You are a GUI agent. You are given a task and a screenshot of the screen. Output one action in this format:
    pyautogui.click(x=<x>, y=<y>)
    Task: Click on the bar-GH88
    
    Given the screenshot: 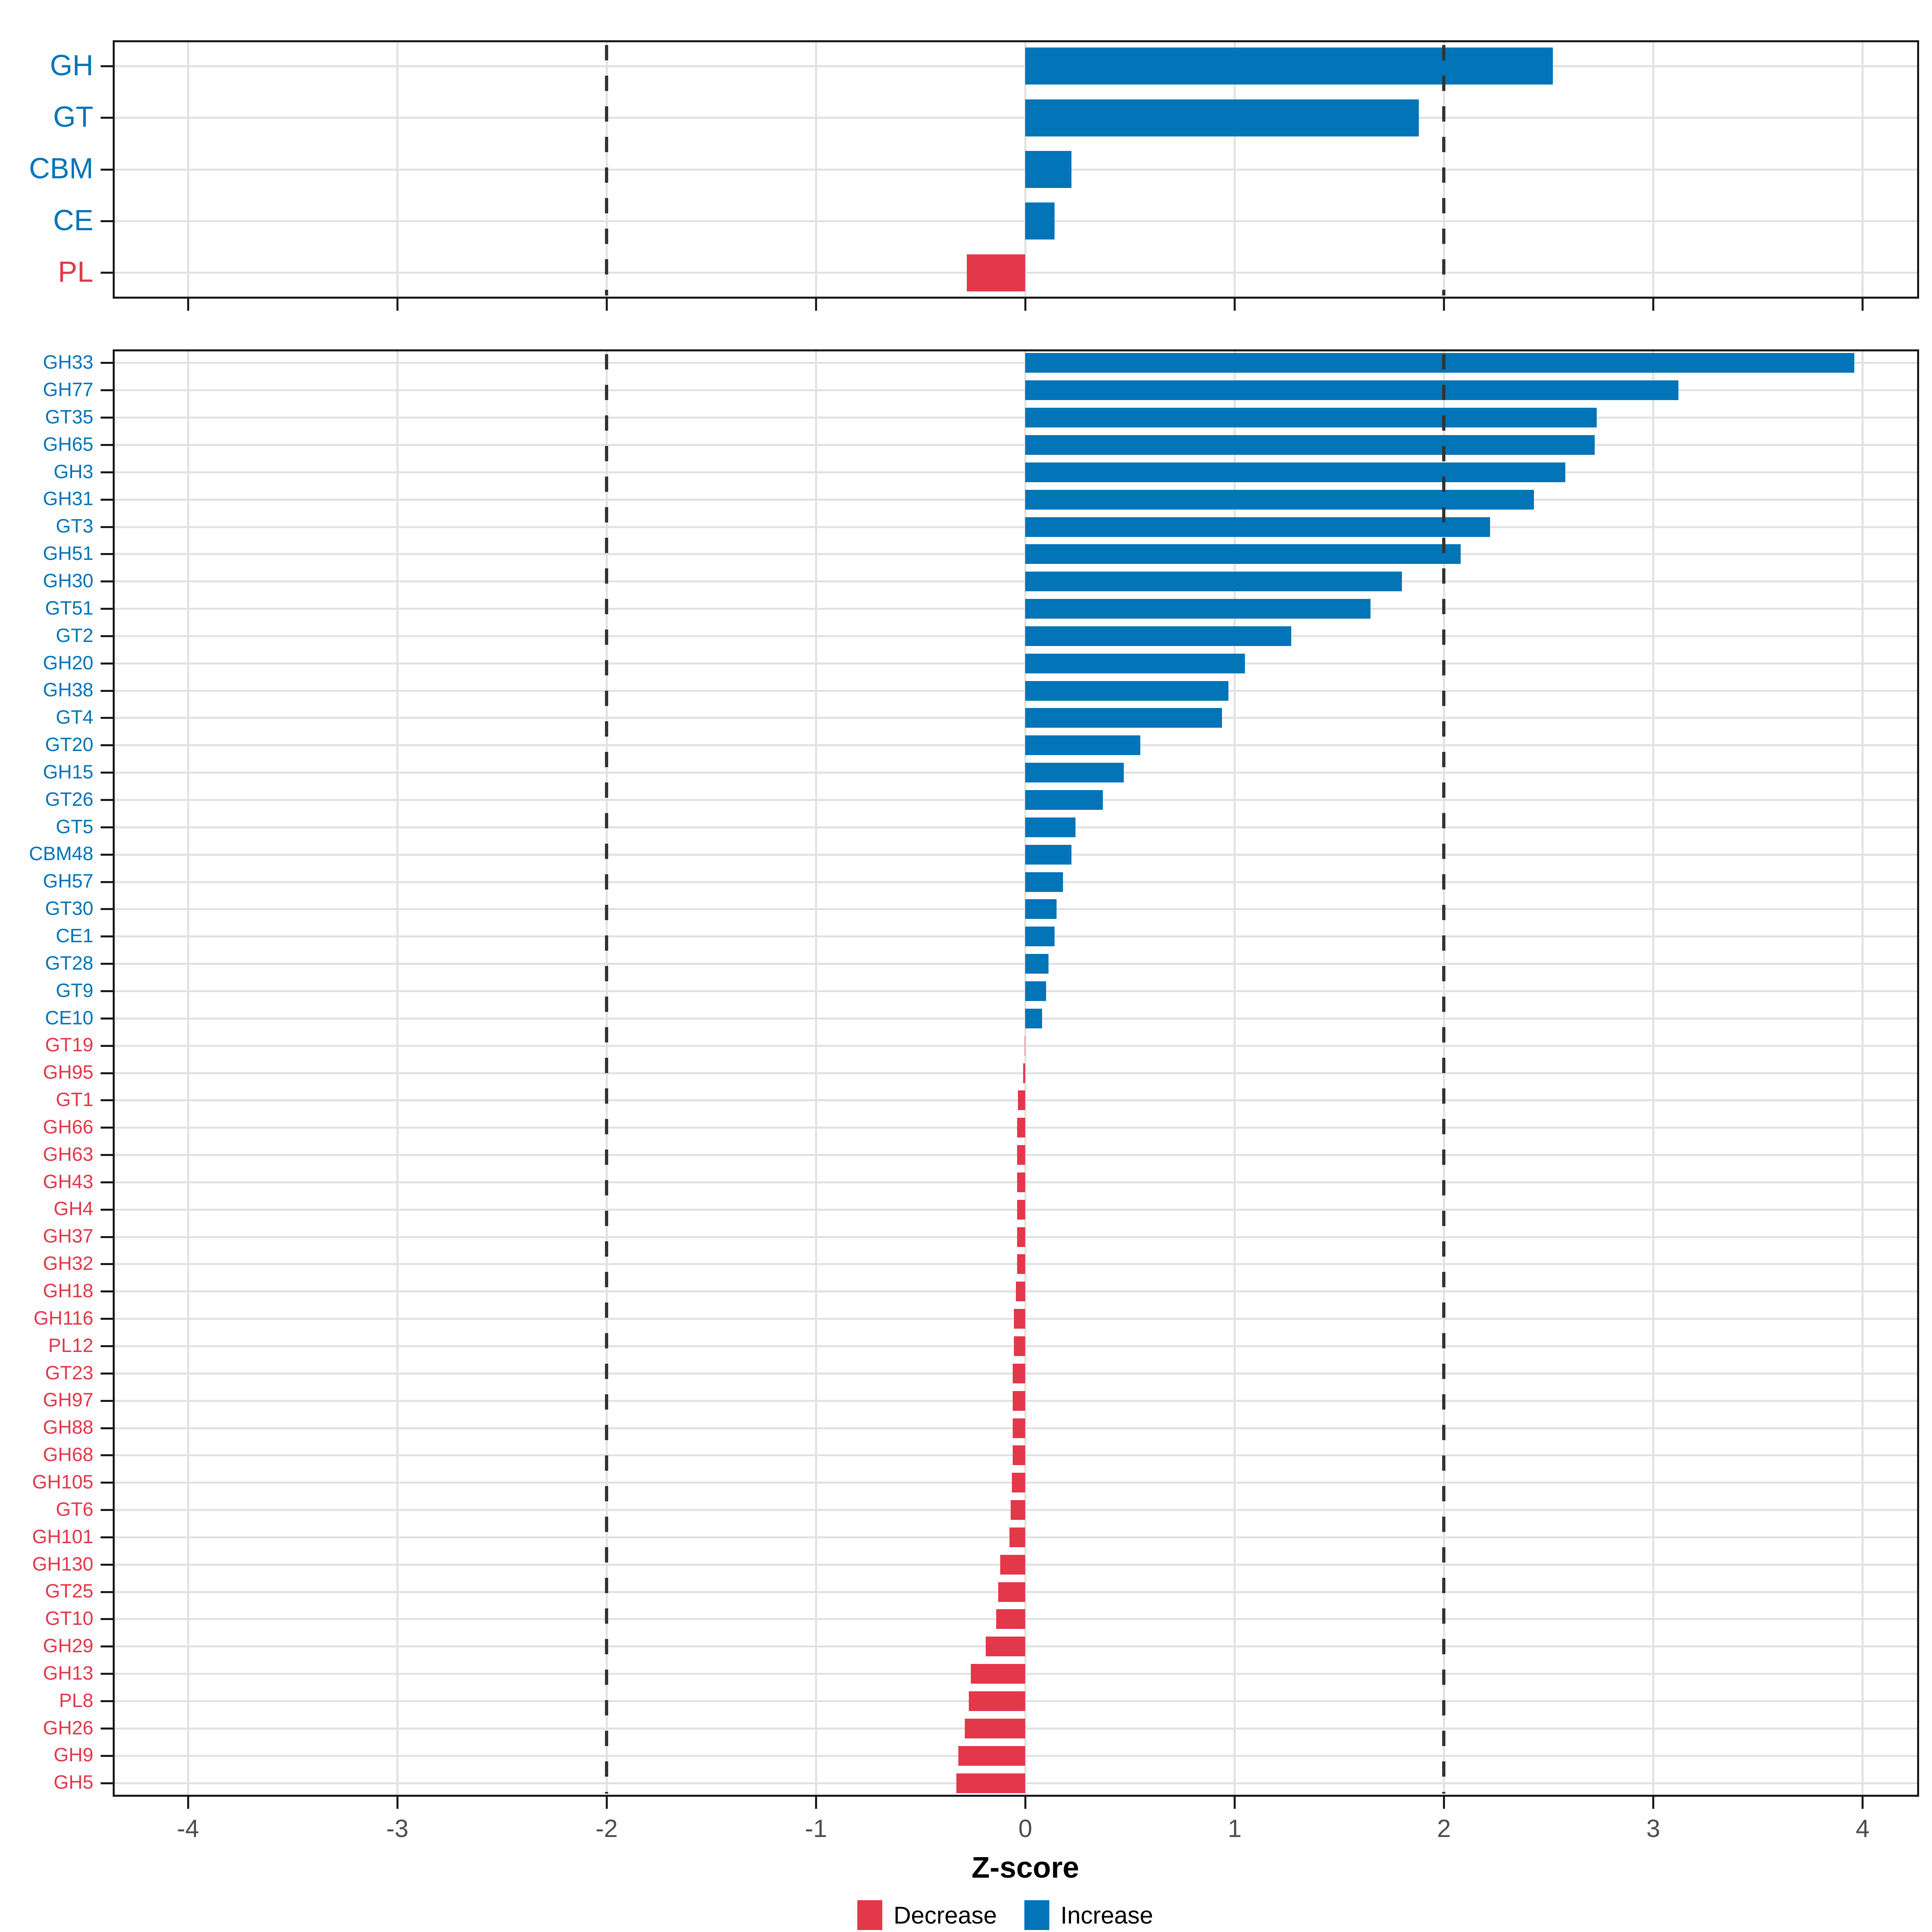 What is the action you would take?
    pyautogui.click(x=1019, y=1428)
    